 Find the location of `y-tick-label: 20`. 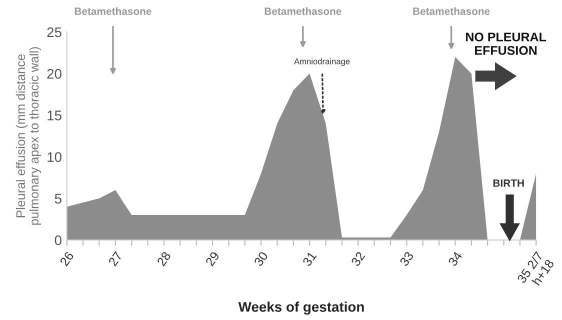

y-tick-label: 20 is located at coordinates (54, 73).